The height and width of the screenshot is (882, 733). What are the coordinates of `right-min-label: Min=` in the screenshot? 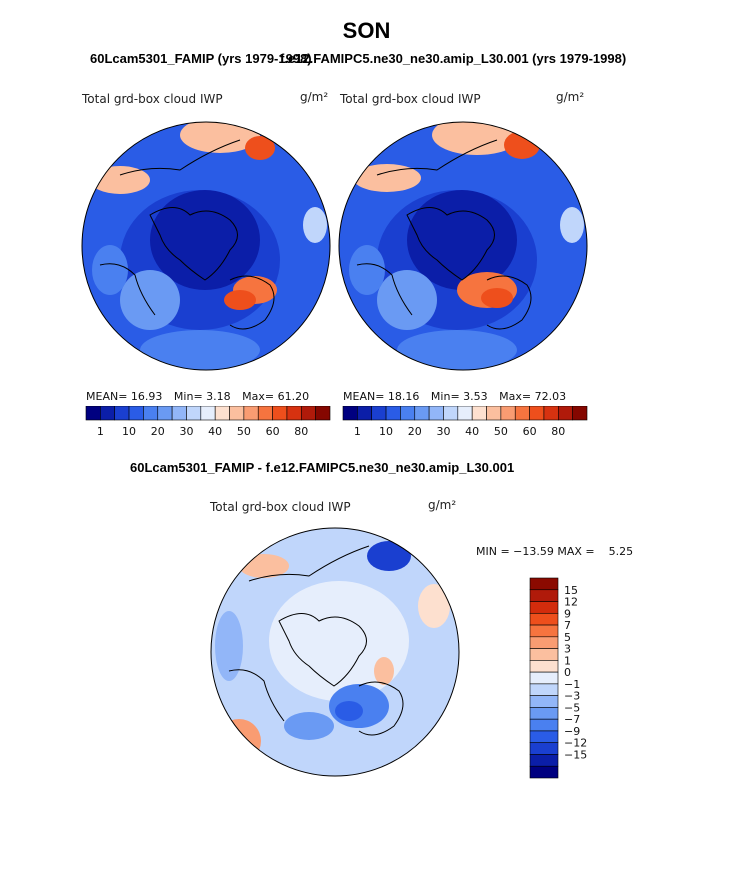 It's located at (445, 396).